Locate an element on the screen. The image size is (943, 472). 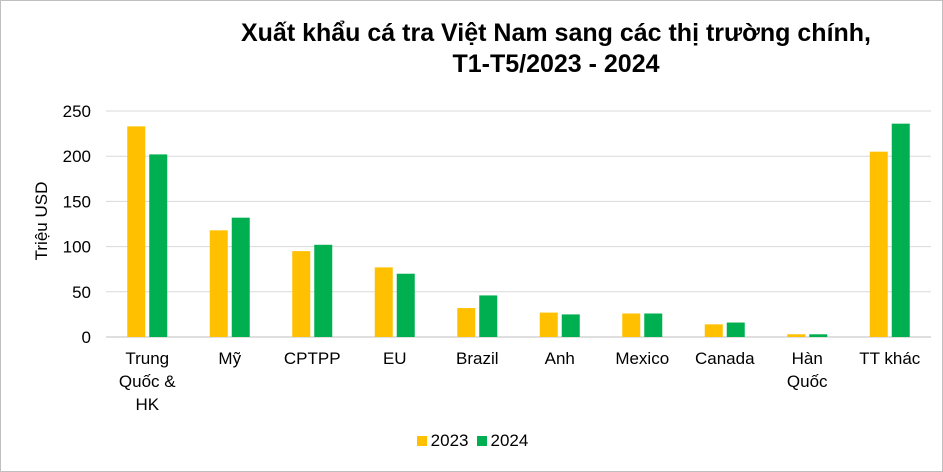
x-tick-label: Quốc is located at coordinates (807, 381).